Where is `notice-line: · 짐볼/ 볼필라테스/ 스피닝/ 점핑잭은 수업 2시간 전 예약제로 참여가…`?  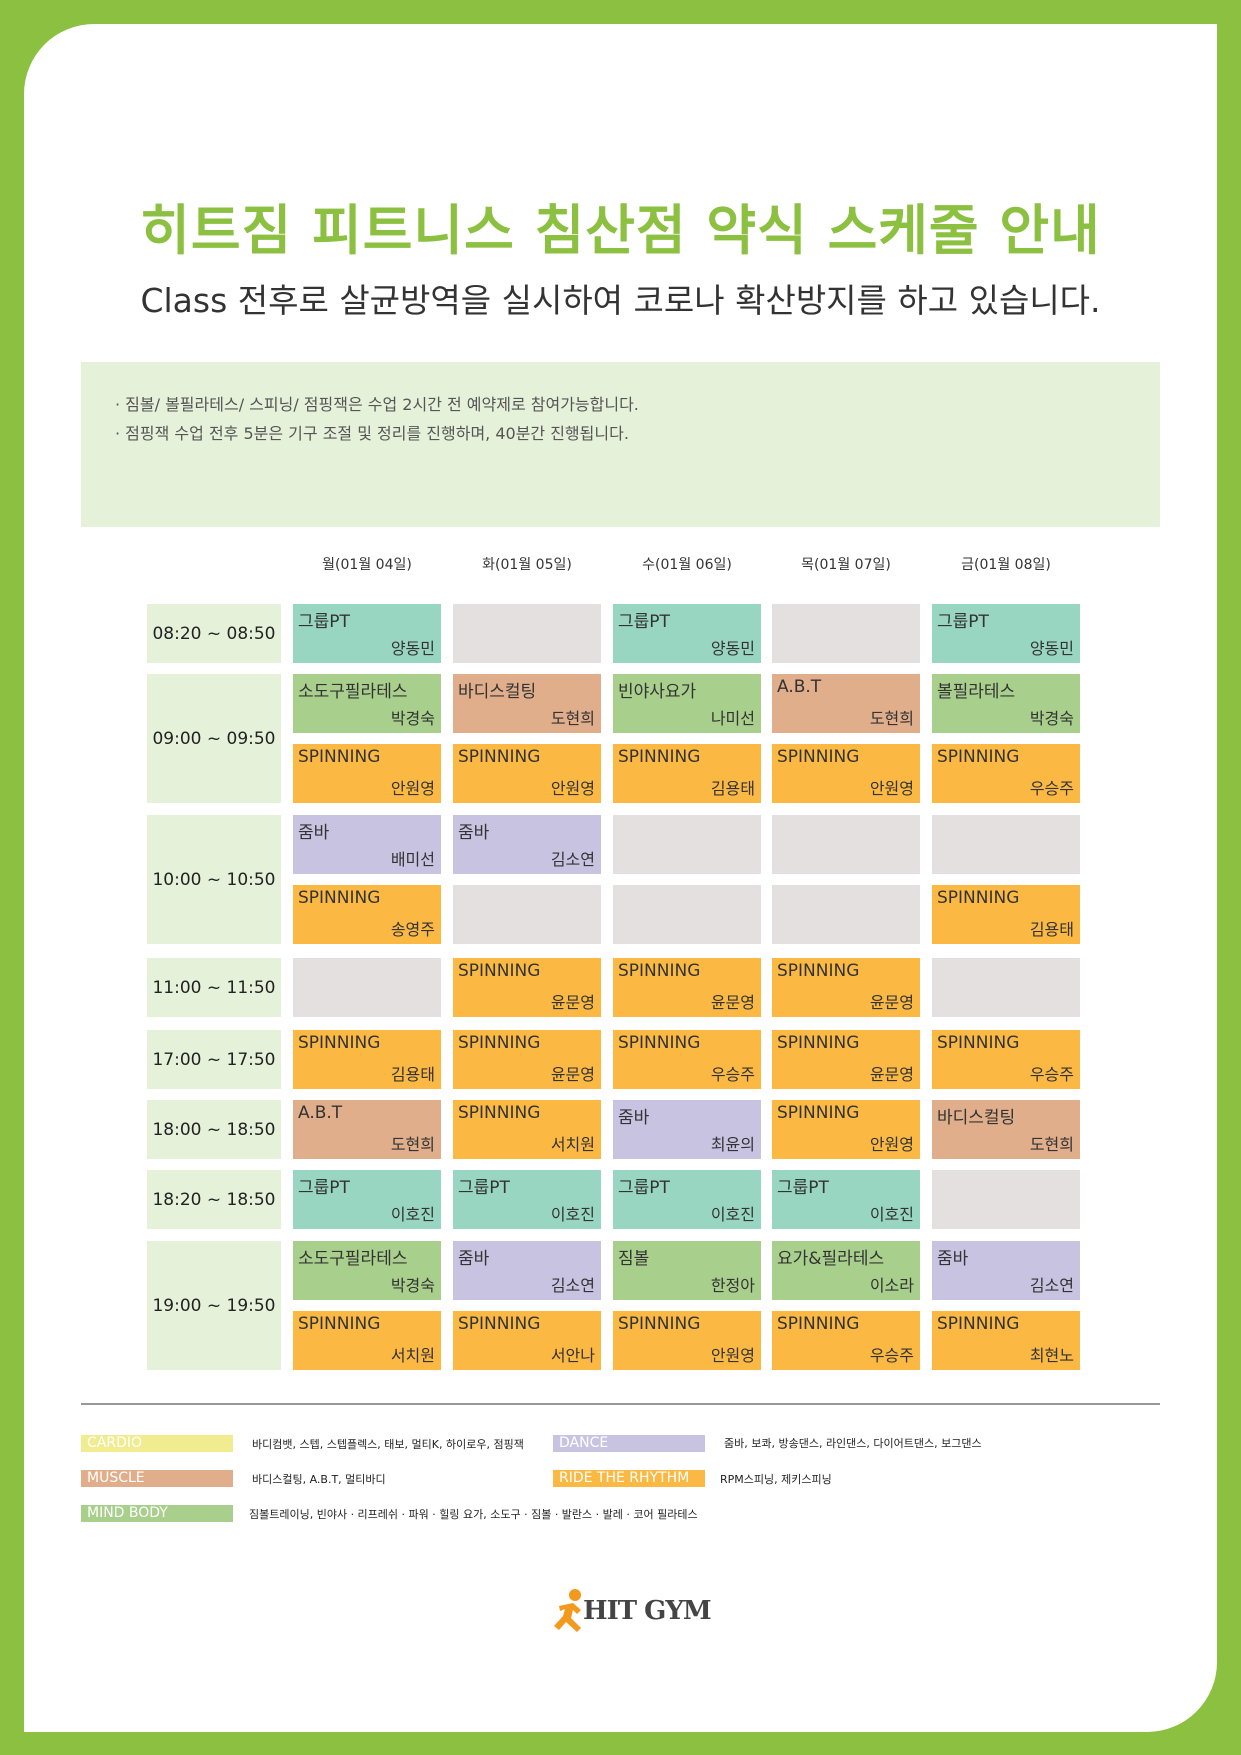 notice-line: · 짐볼/ 볼필라테스/ 스피닝/ 점핑잭은 수업 2시간 전 예약제로 참여가… is located at coordinates (377, 404).